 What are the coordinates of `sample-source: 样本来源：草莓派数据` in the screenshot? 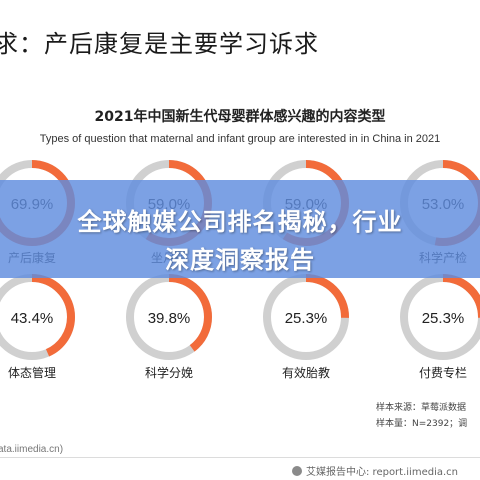 It's located at (421, 408).